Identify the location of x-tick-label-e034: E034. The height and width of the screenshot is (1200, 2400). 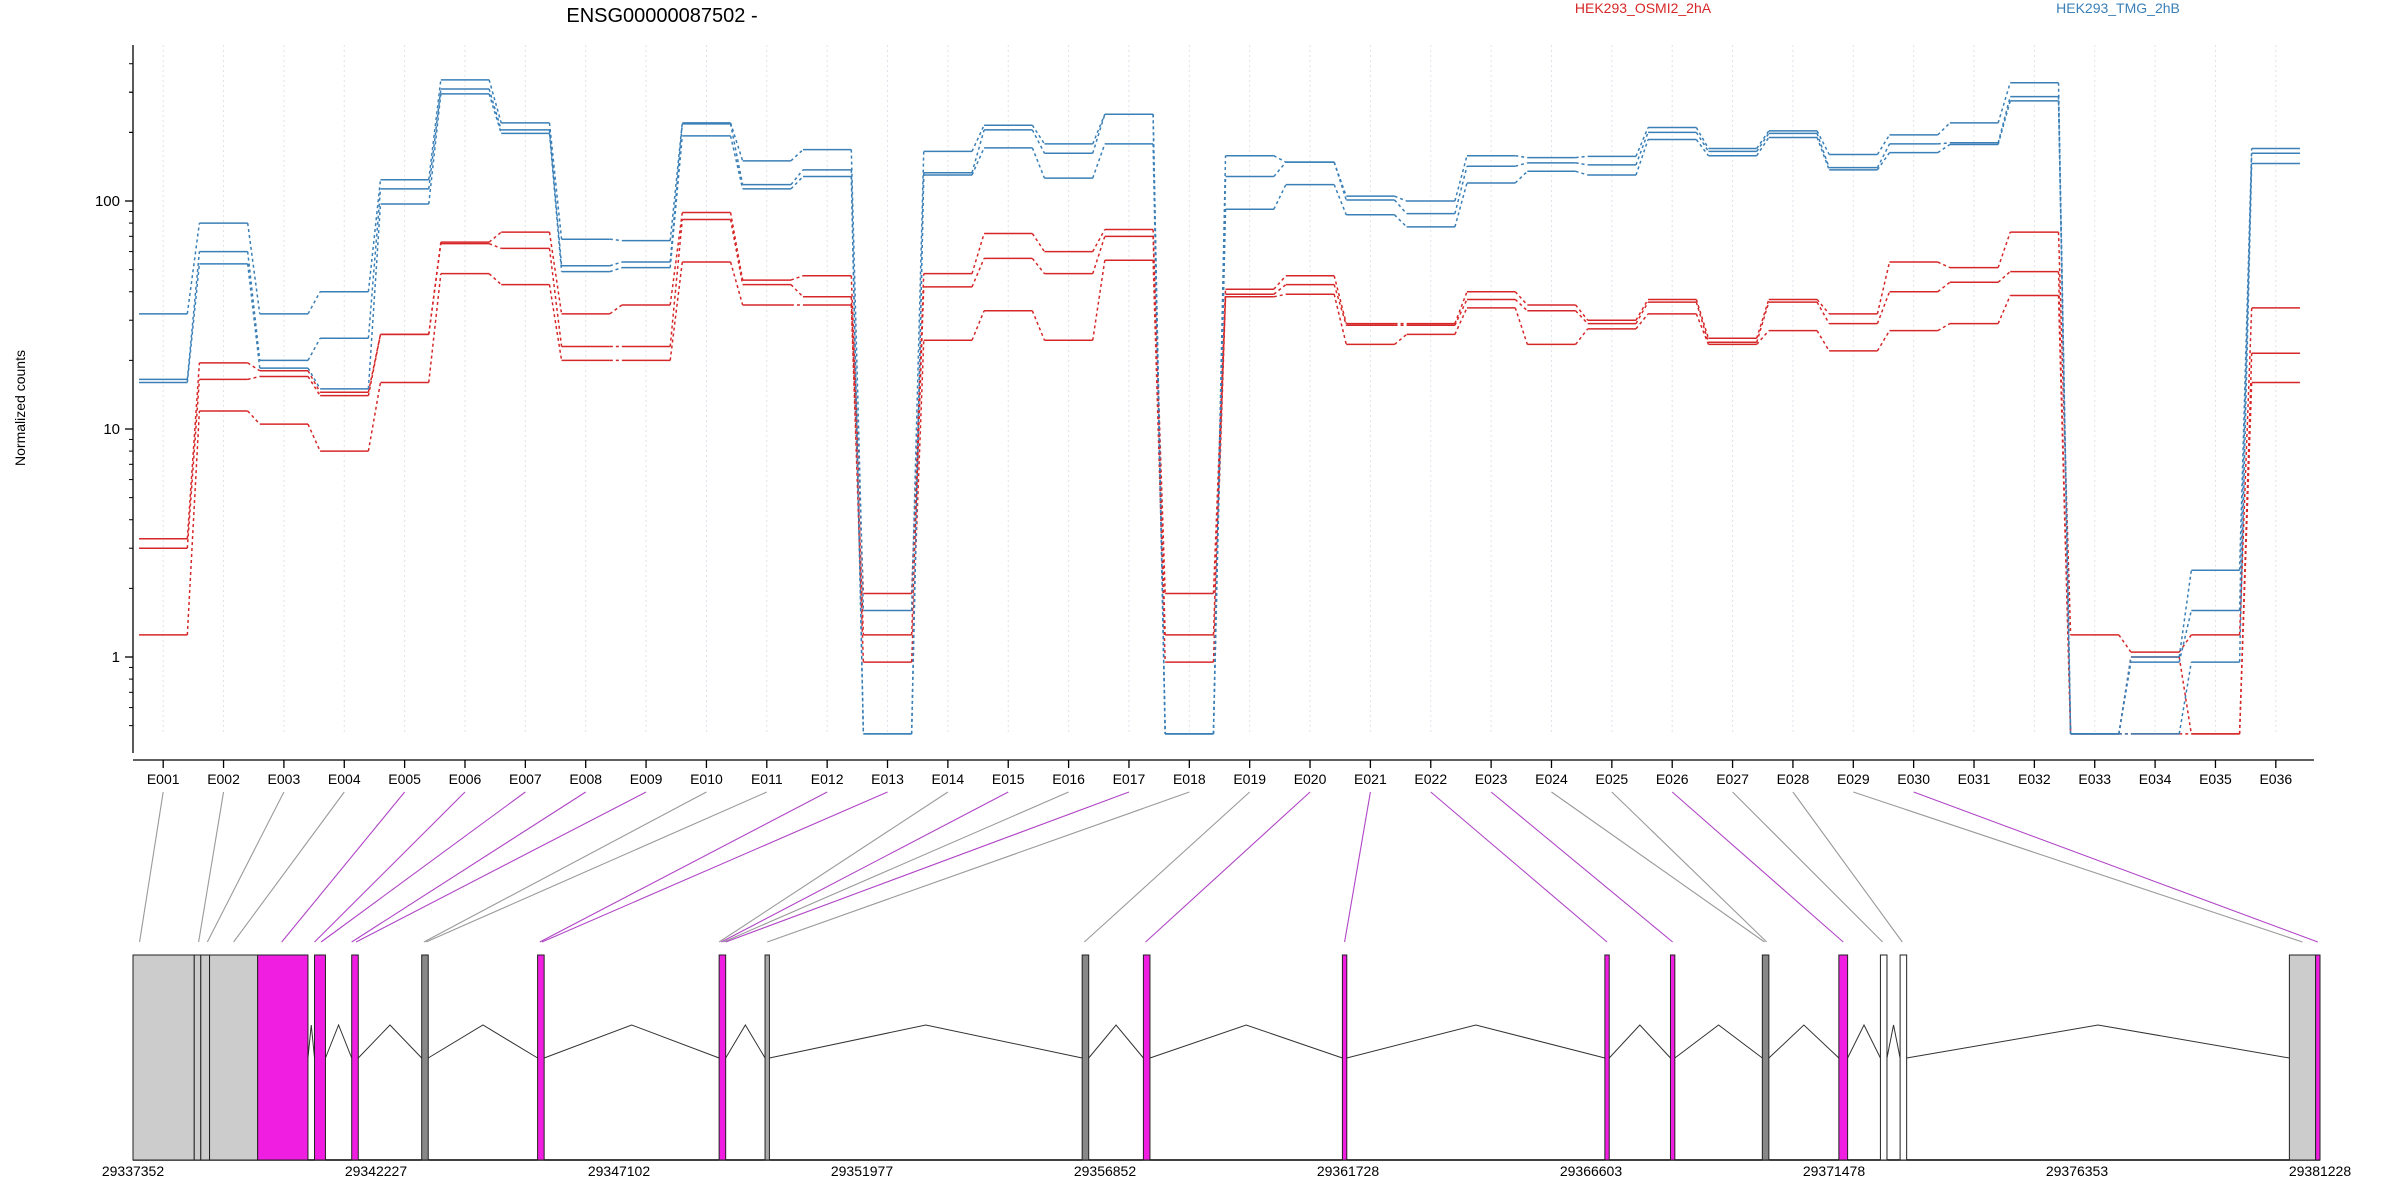
(2155, 779).